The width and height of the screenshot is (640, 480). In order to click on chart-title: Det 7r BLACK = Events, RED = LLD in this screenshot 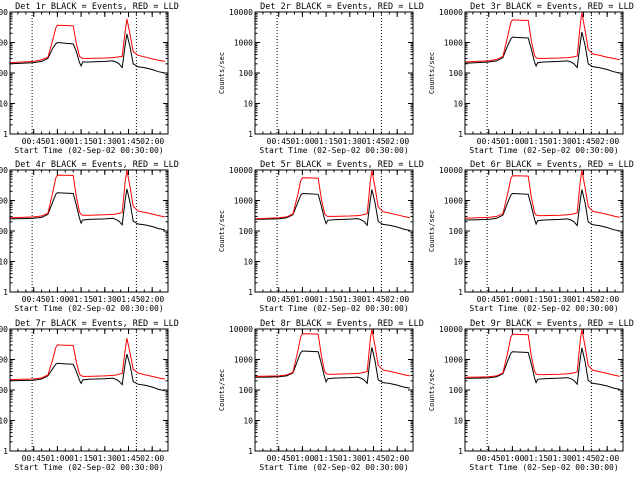, I will do `click(97, 324)`.